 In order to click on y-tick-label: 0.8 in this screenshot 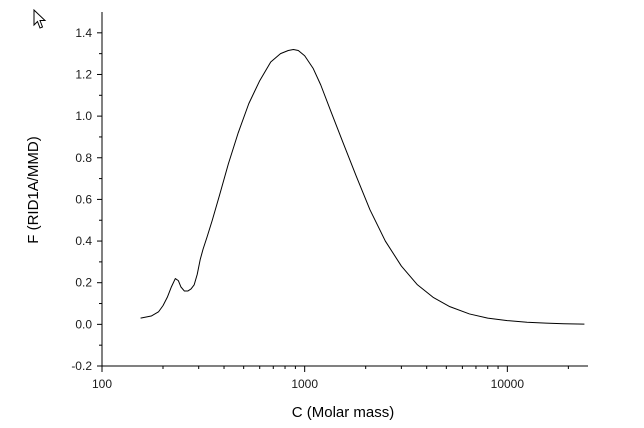, I will do `click(83, 158)`.